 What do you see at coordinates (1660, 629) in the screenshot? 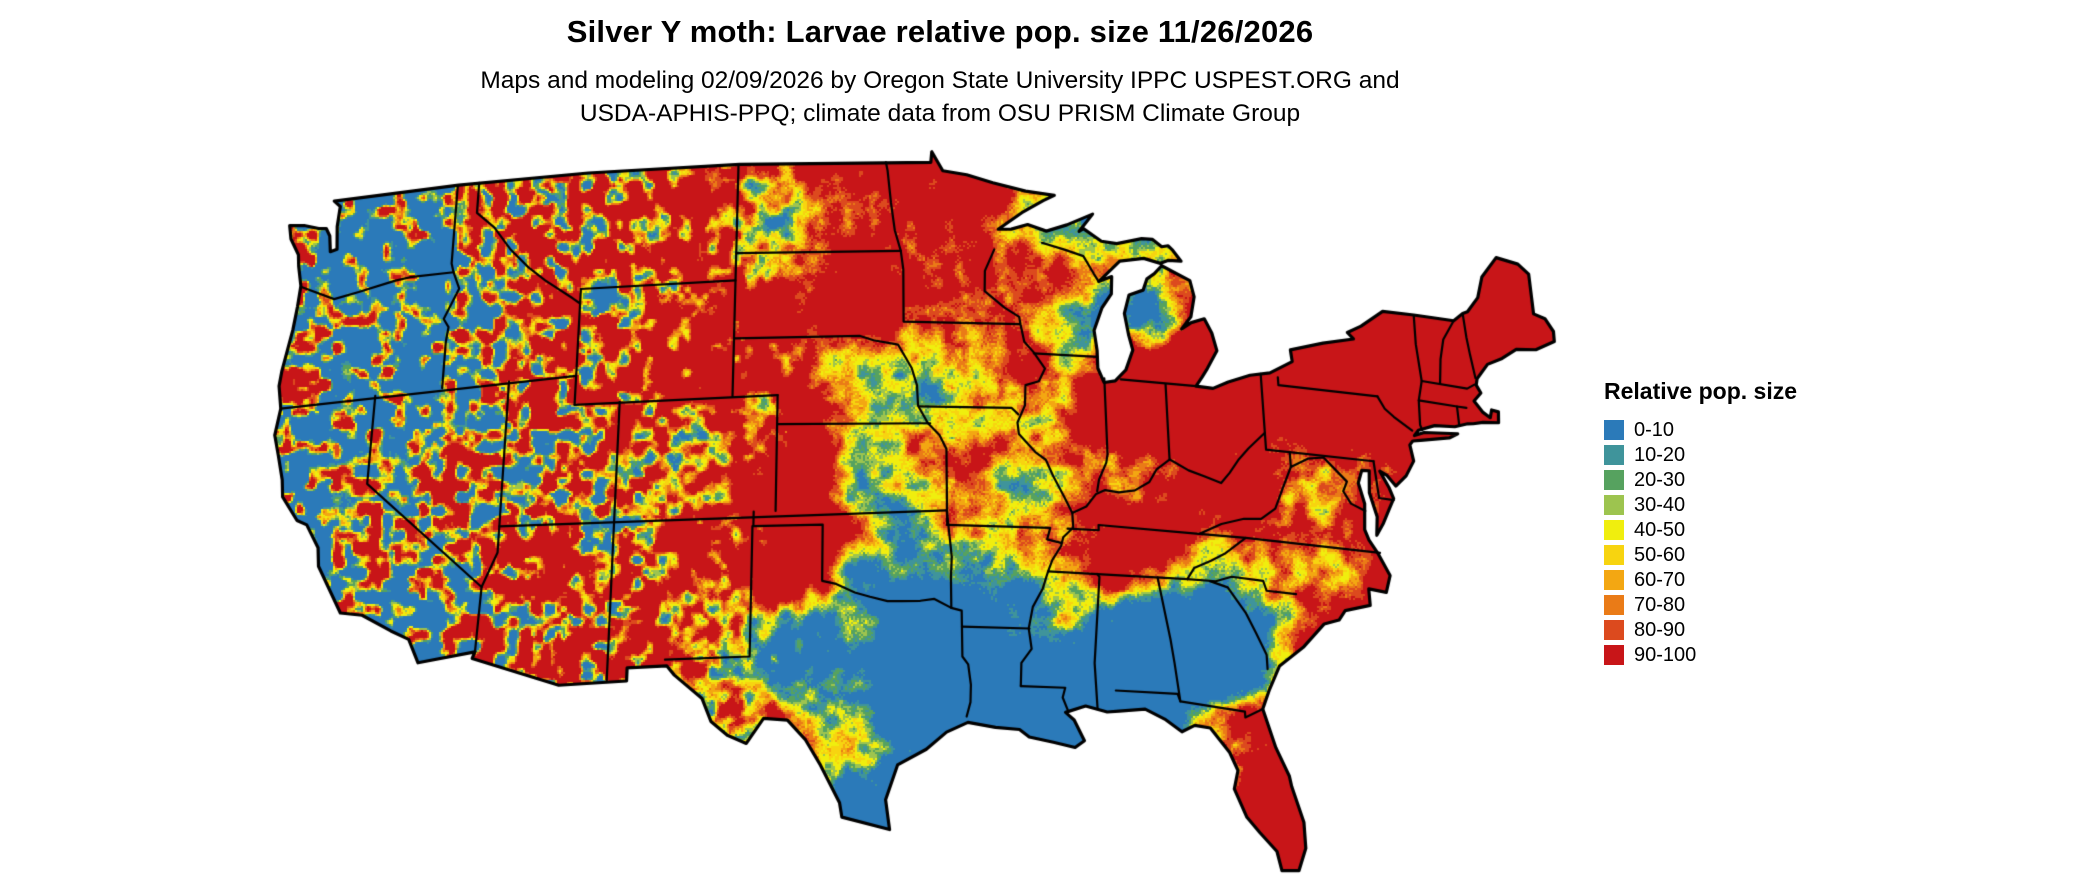
I see `legend-label: 80-90` at bounding box center [1660, 629].